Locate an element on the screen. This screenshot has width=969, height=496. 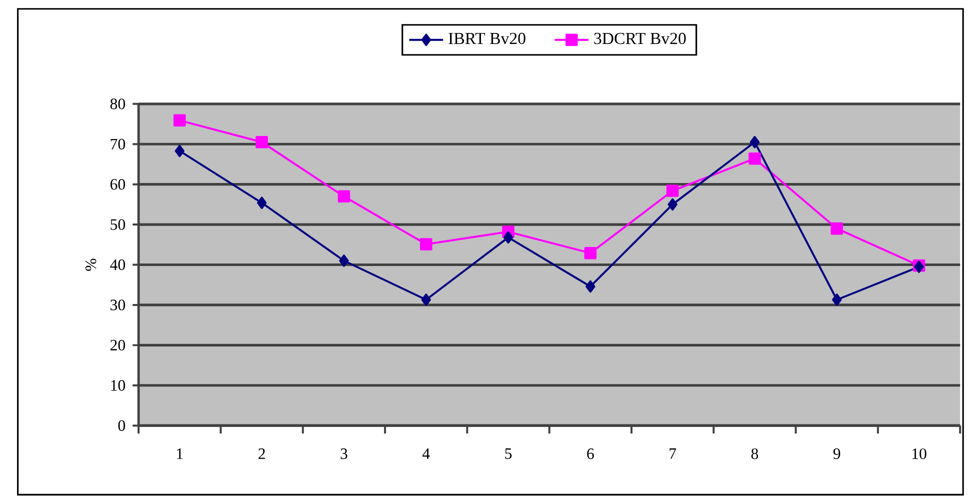
y-tick-label: 20 is located at coordinates (118, 345).